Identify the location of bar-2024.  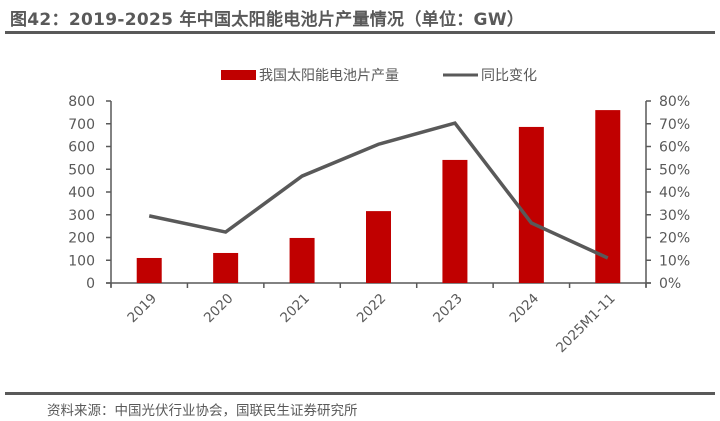
(531, 204).